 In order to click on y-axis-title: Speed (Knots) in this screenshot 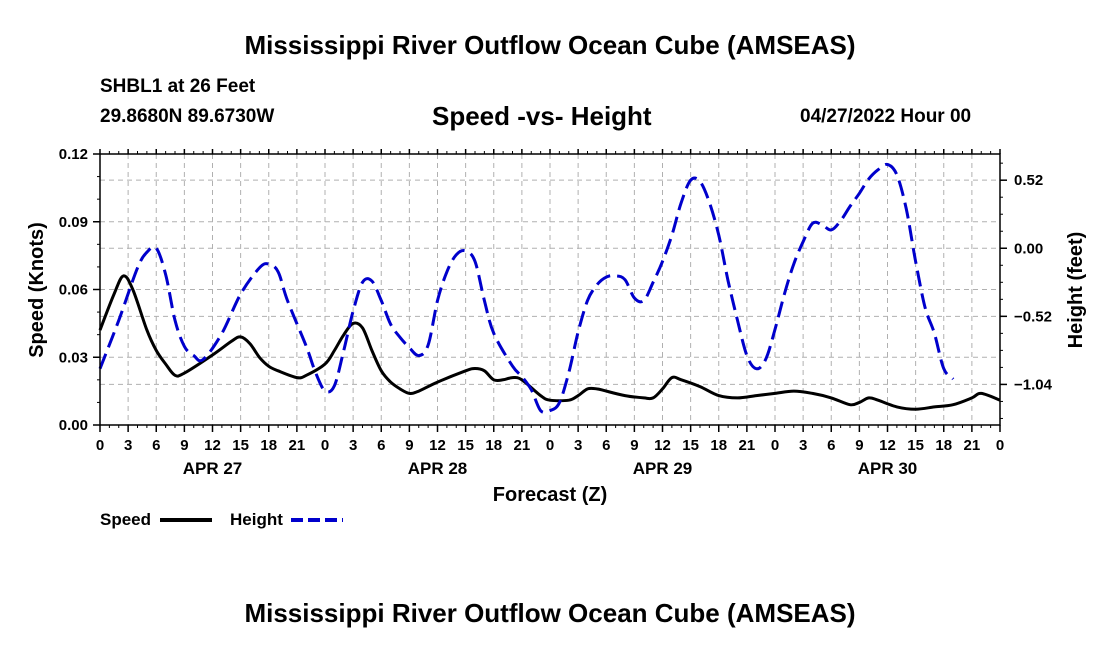, I will do `click(37, 290)`.